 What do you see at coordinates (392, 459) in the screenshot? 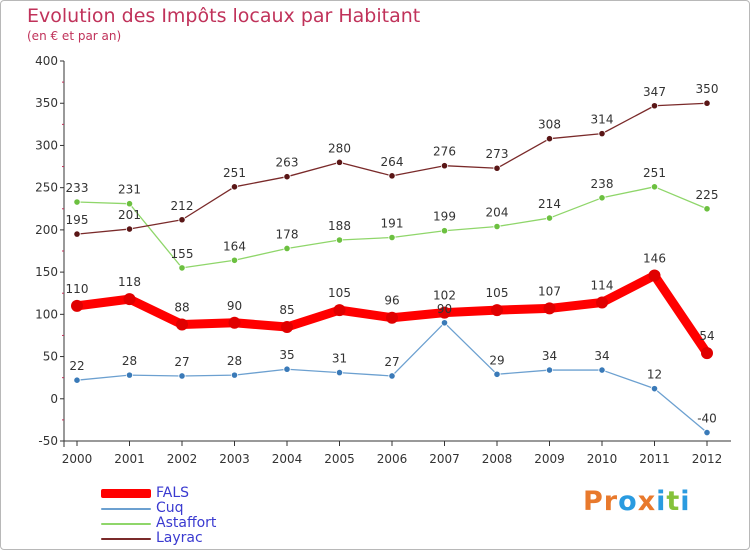
I see `x-tick-label: 2006` at bounding box center [392, 459].